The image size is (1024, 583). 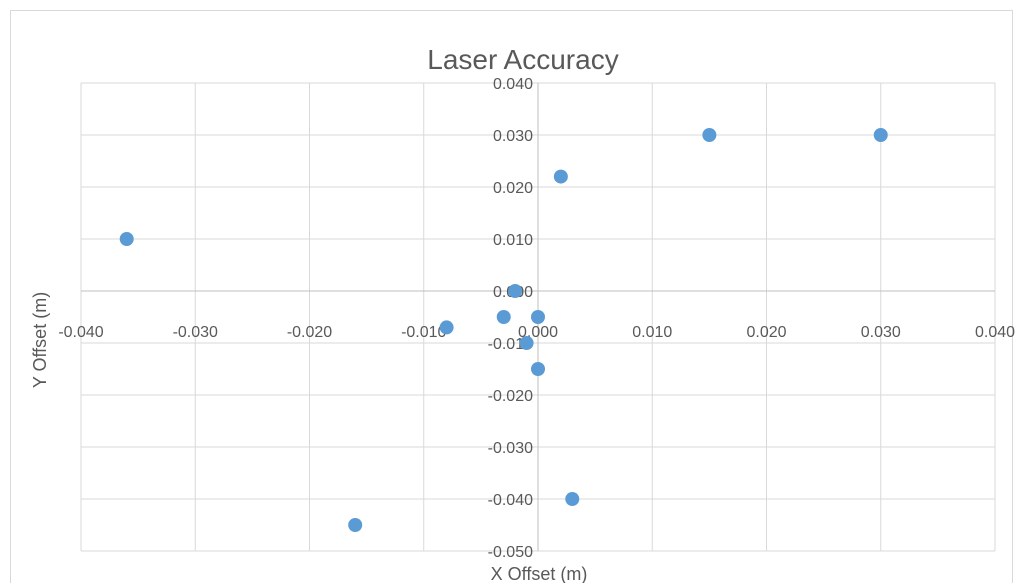 What do you see at coordinates (423, 332) in the screenshot?
I see `x-tick-label: -0.010` at bounding box center [423, 332].